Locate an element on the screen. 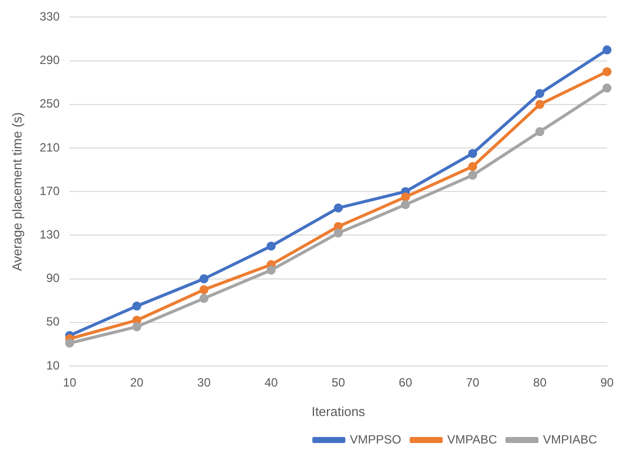  y-tick-label: 210 is located at coordinates (50, 147).